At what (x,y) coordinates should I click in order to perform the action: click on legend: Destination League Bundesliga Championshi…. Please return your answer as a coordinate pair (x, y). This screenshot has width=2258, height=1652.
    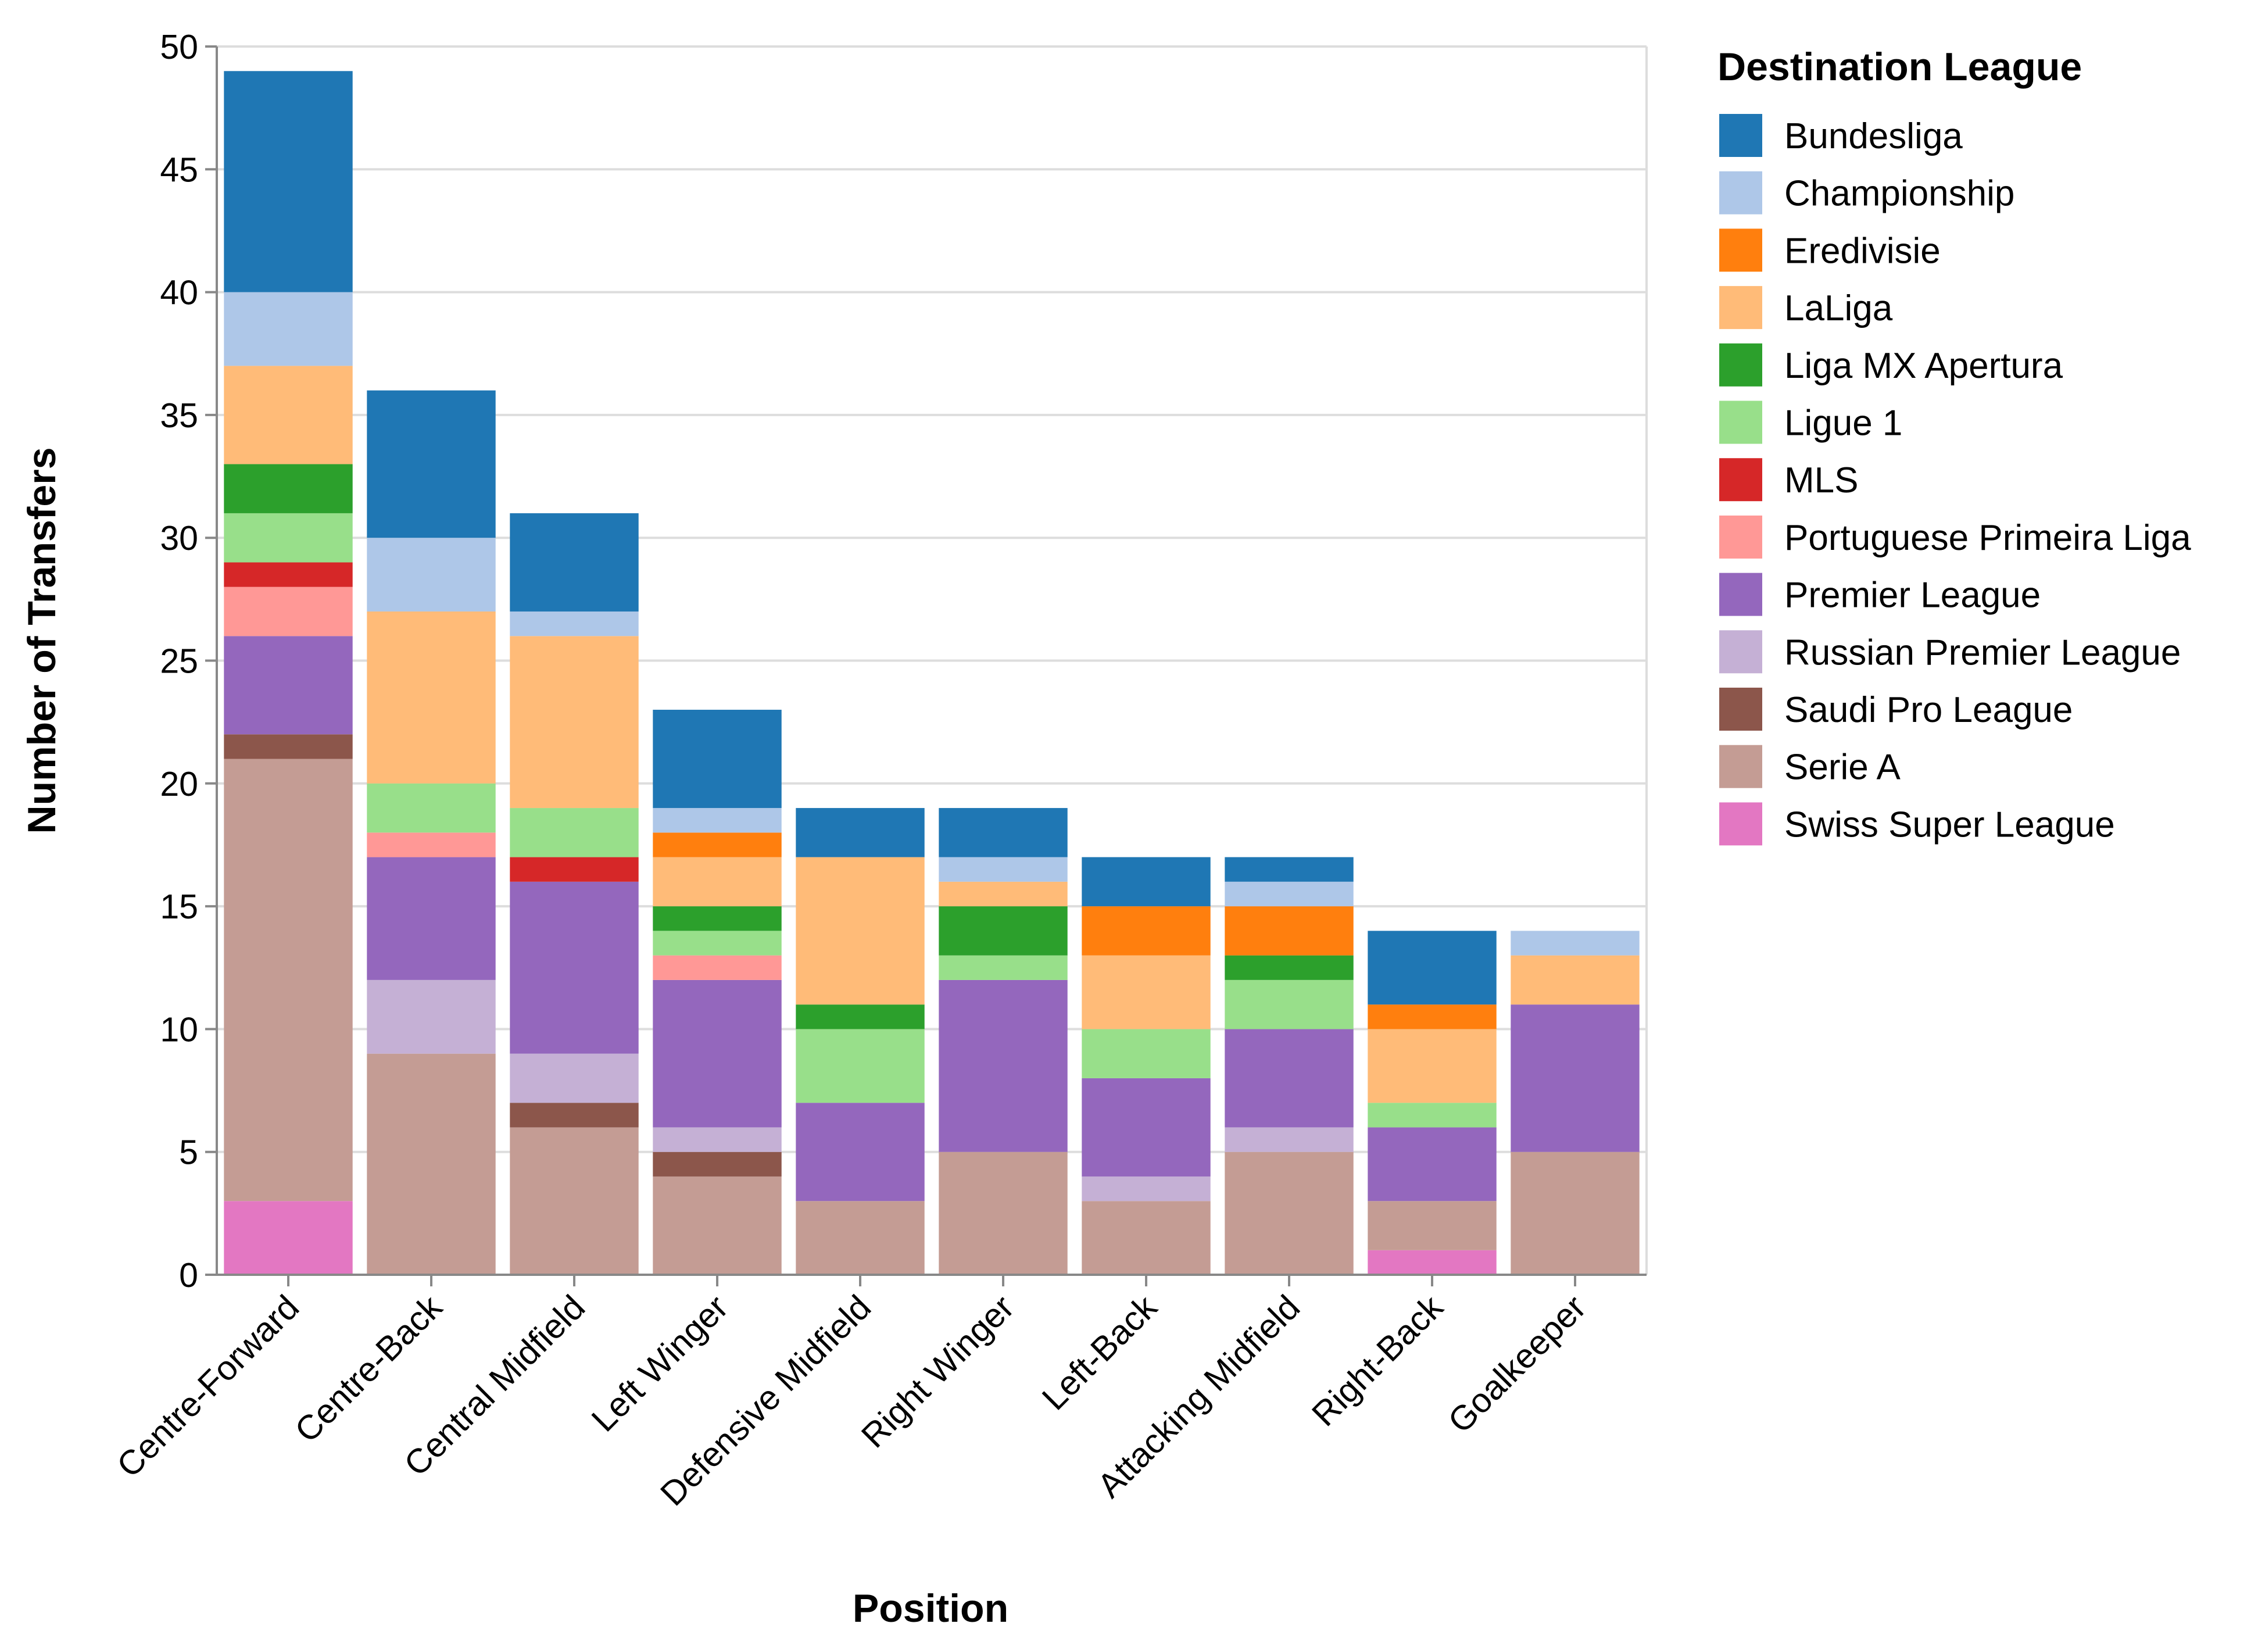
    Looking at the image, I should click on (1954, 445).